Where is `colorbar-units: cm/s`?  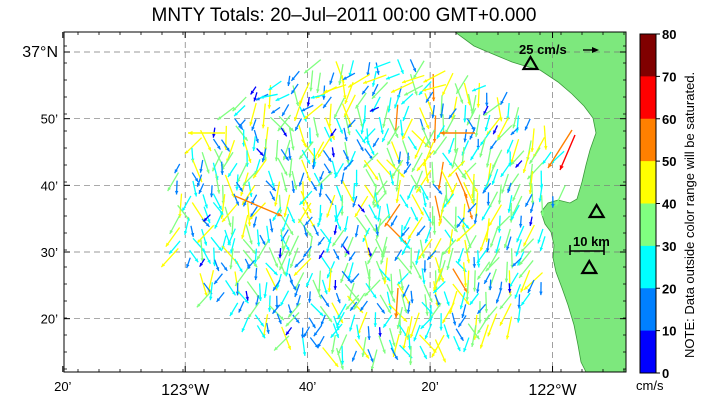 colorbar-units: cm/s is located at coordinates (650, 385).